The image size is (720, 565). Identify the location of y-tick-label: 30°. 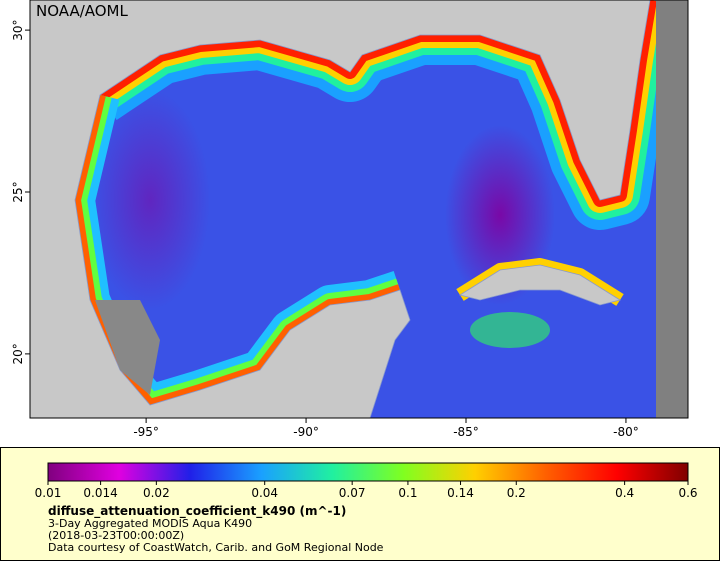
(18, 29).